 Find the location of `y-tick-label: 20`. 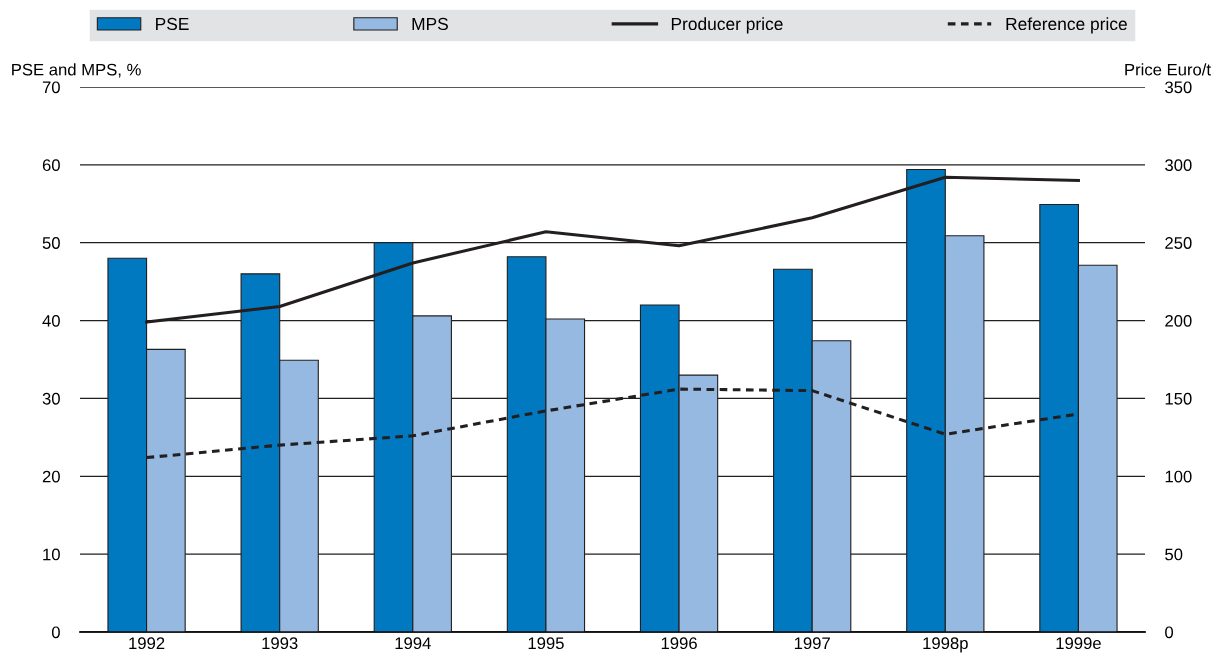

y-tick-label: 20 is located at coordinates (51, 476).